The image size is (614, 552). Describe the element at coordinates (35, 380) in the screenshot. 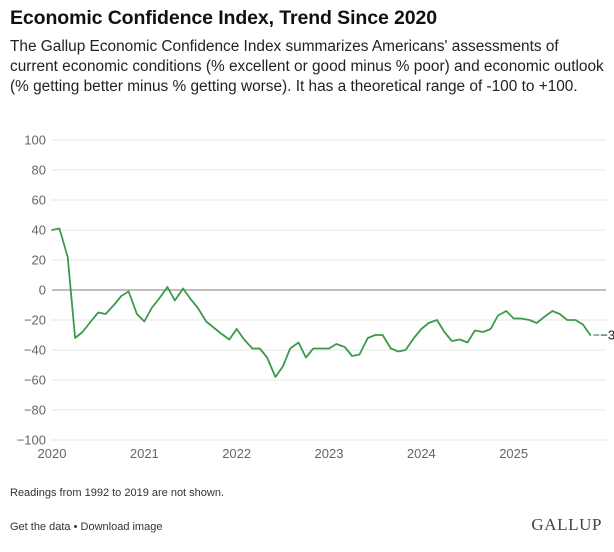

I see `y-tick-label: −60` at that location.